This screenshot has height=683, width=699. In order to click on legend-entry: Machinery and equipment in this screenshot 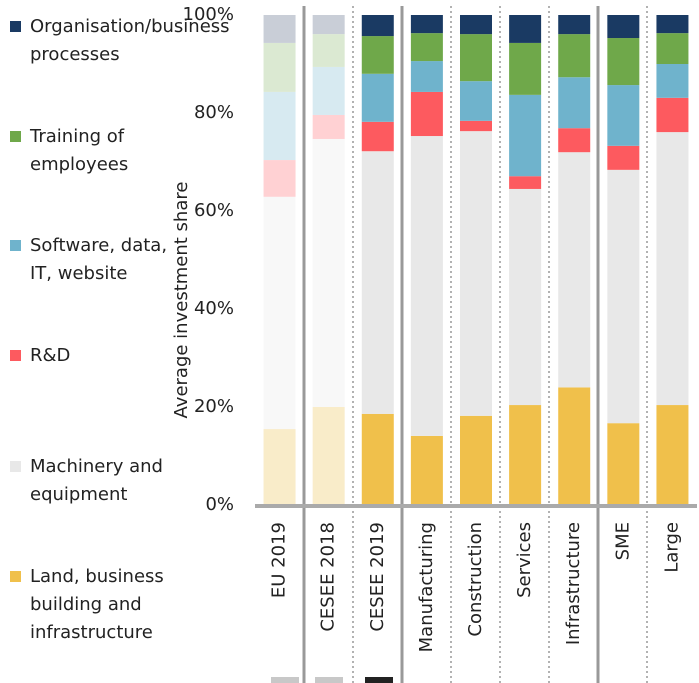, I will do `click(95, 481)`.